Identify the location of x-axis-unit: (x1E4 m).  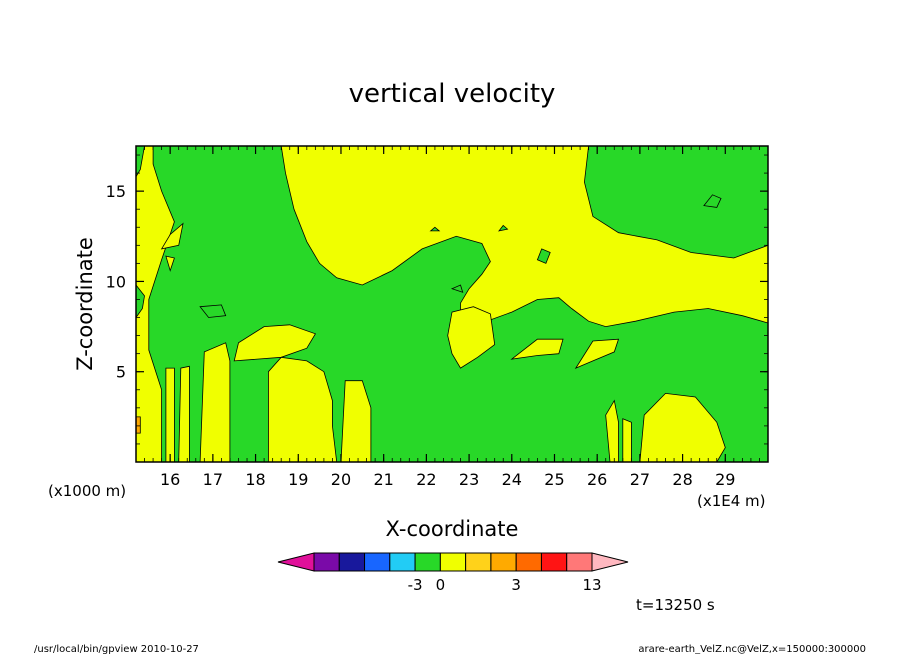
(731, 501).